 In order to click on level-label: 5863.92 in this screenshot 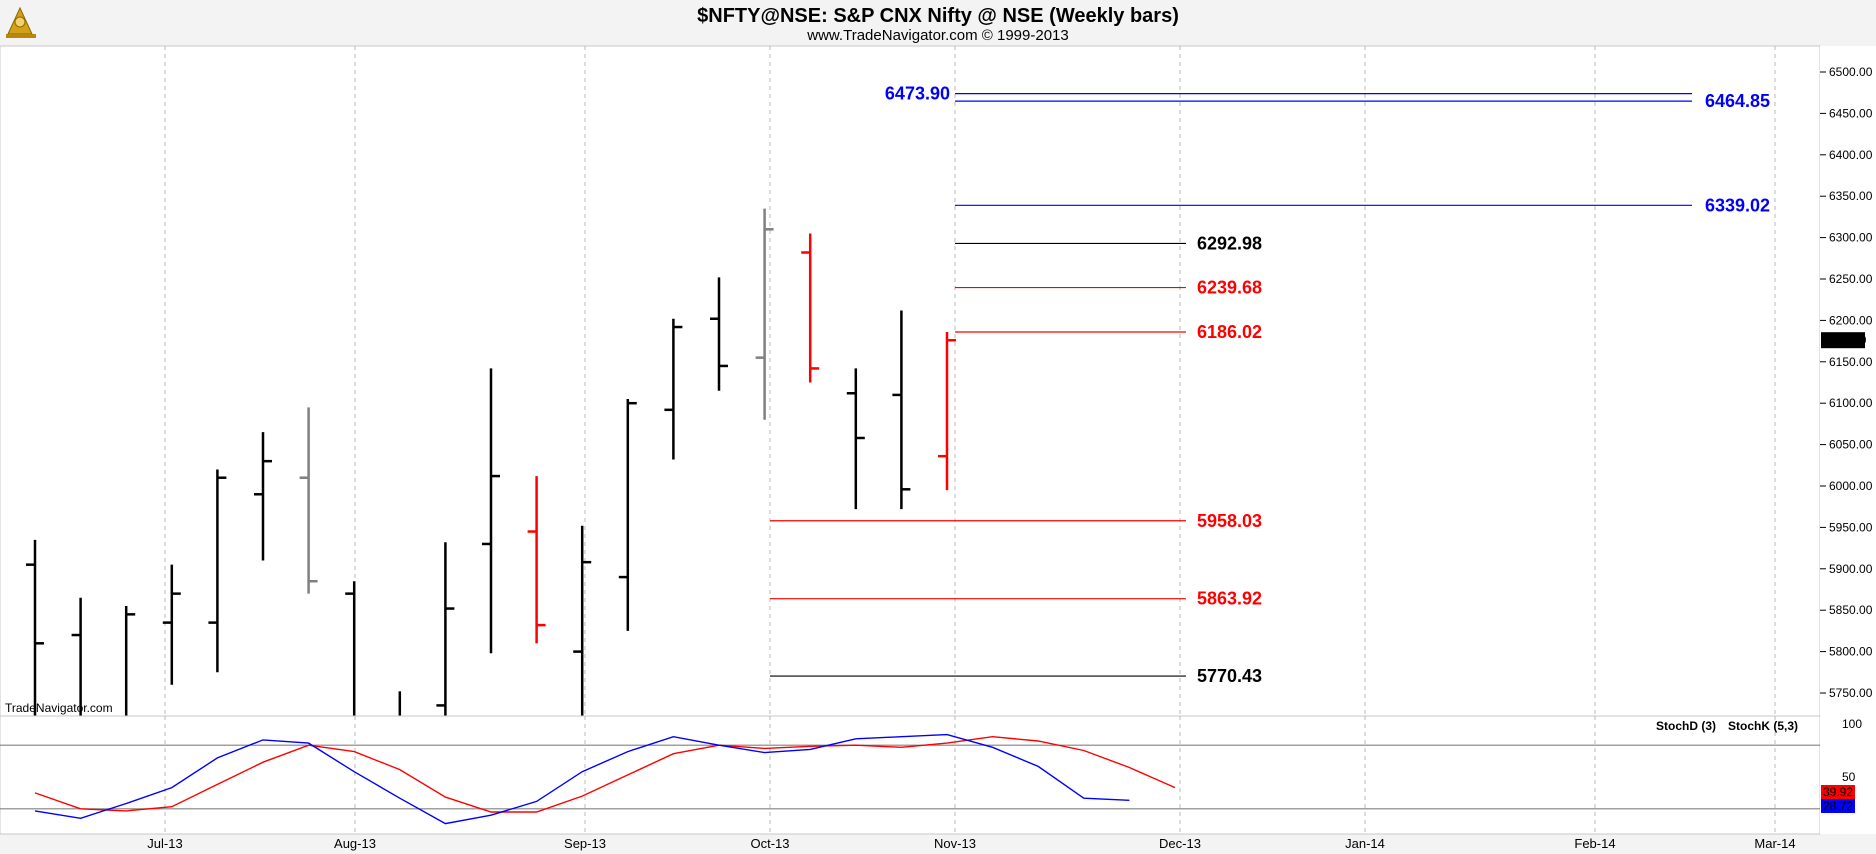, I will do `click(1229, 599)`.